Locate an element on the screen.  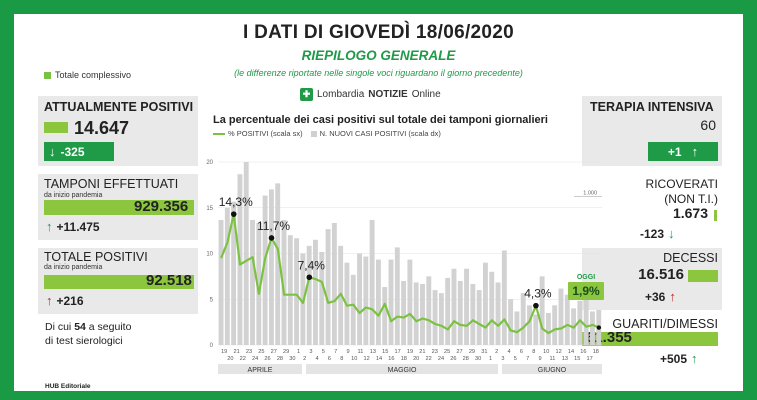
annotation-label: 14,3% is located at coordinates (236, 202).